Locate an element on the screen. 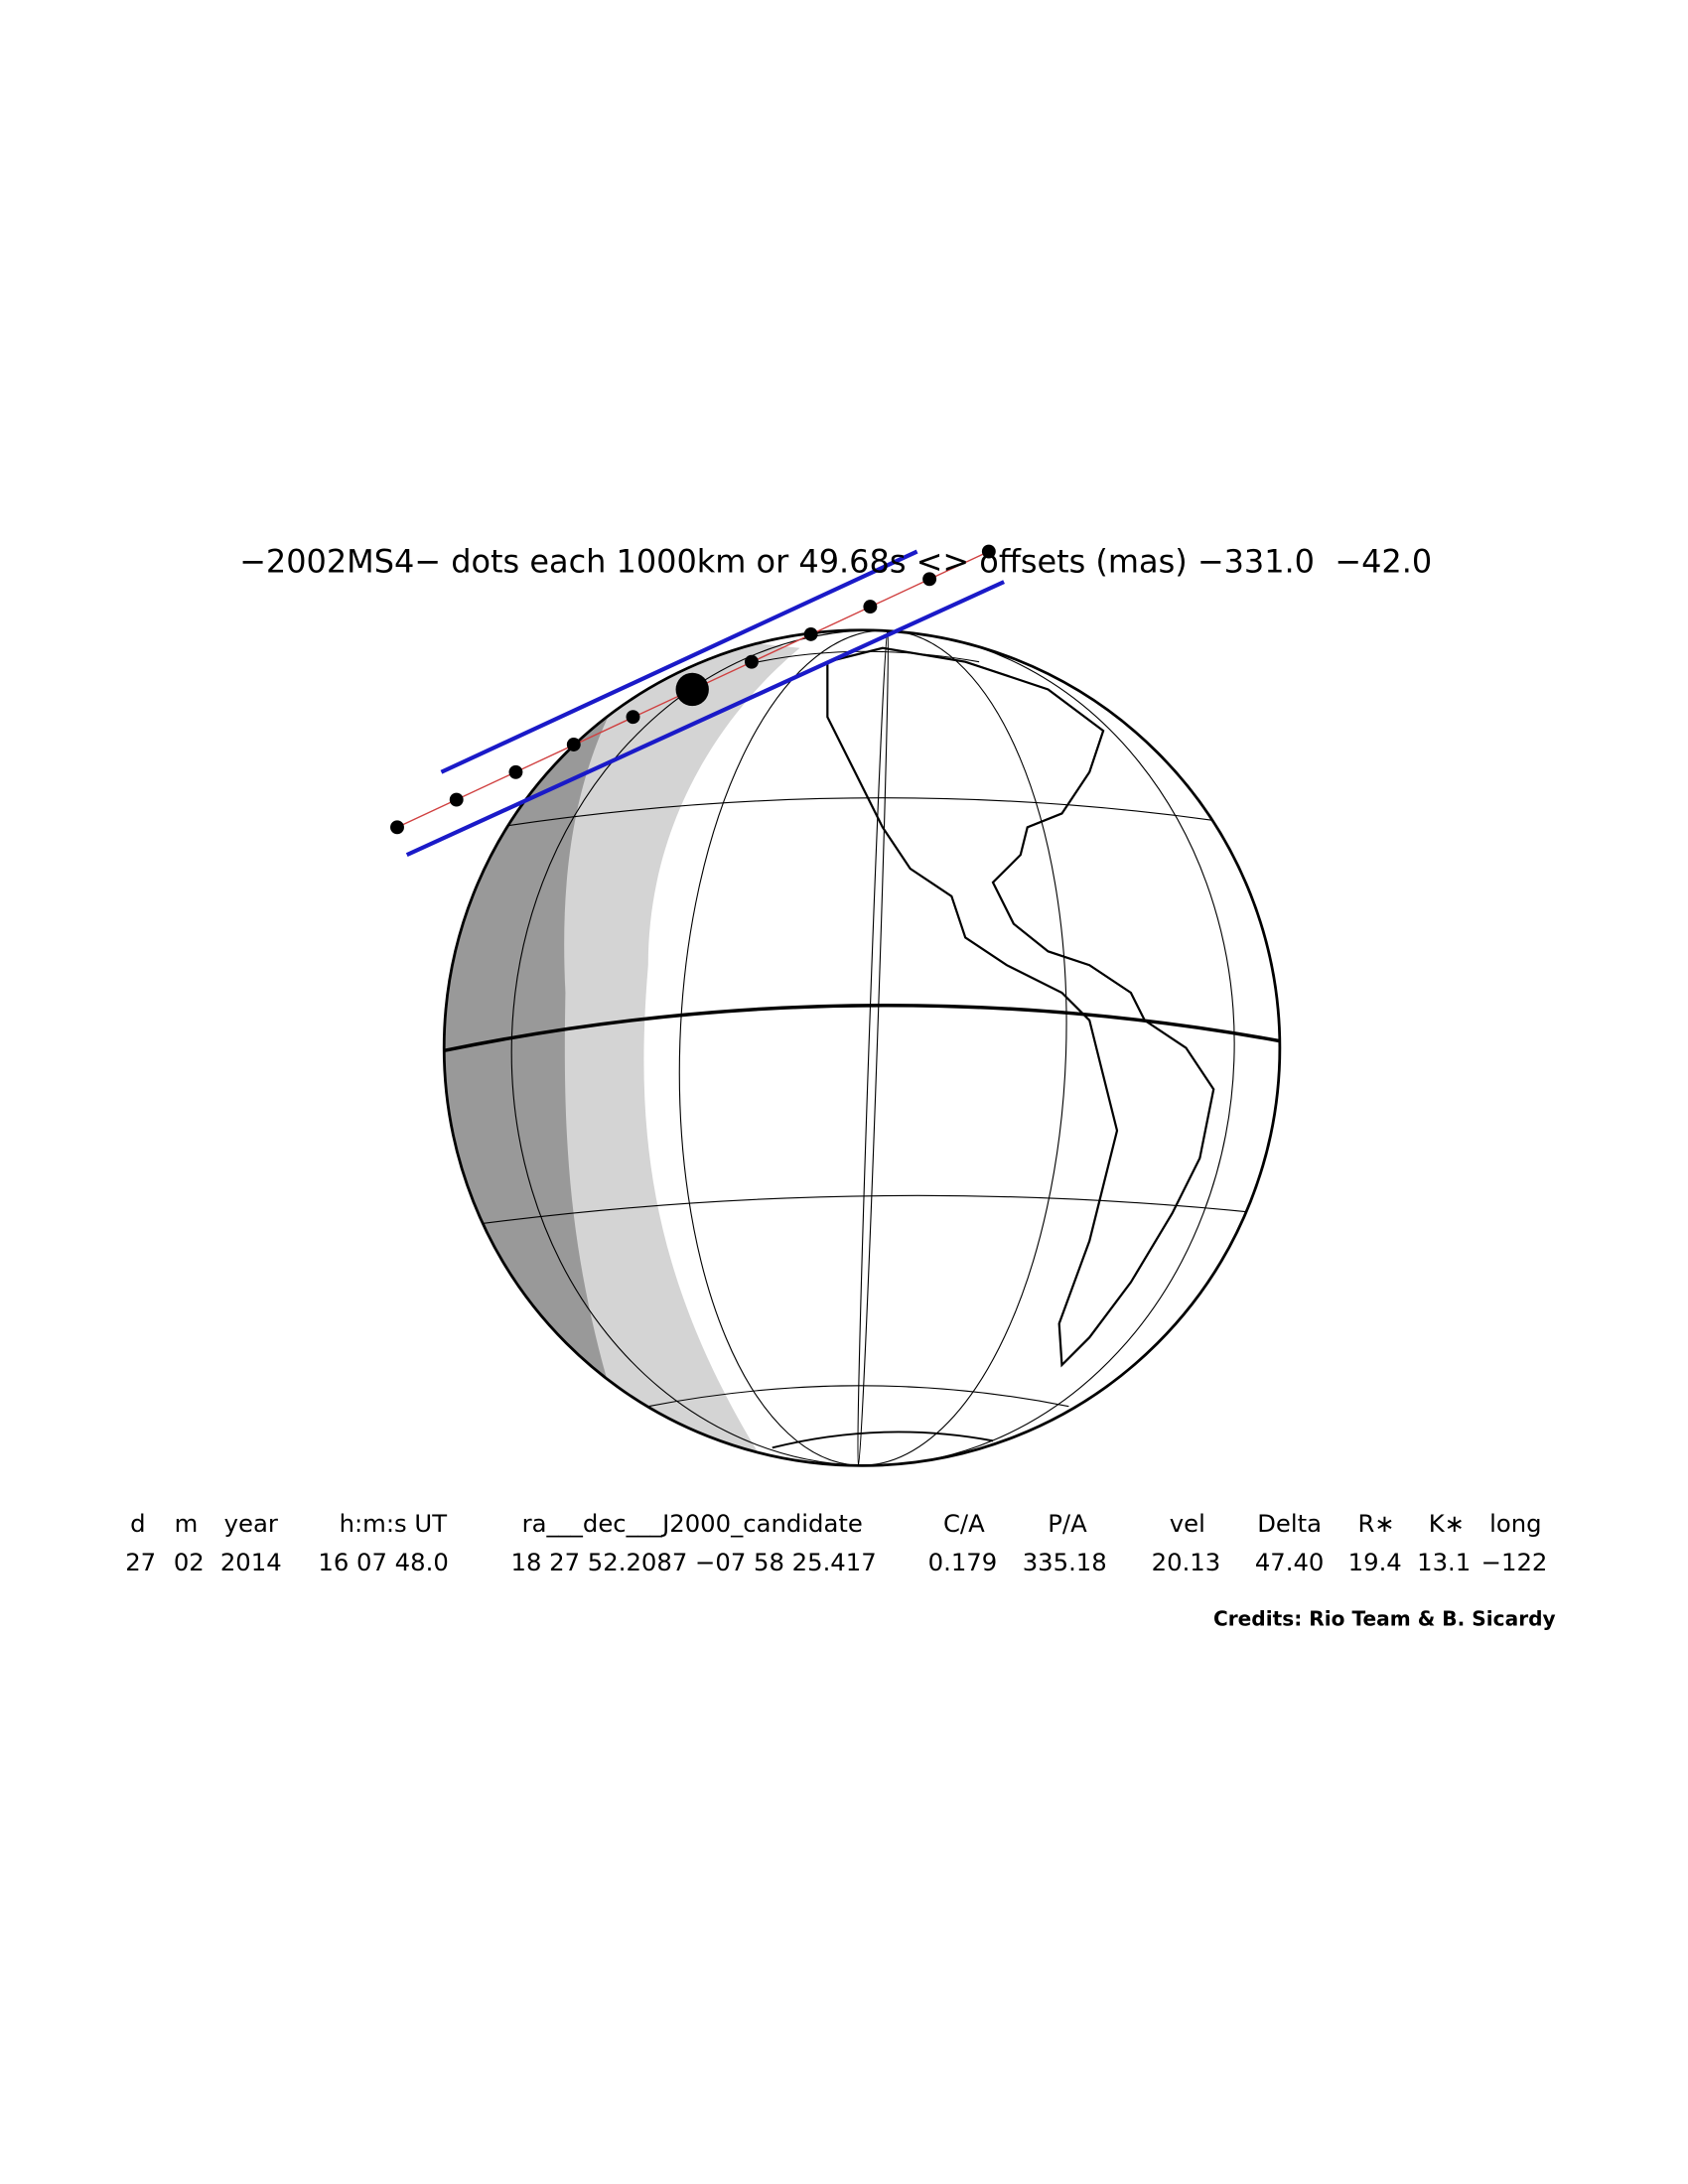  credits: Credits: Rio Team & B. Sicardy is located at coordinates (1384, 1618).